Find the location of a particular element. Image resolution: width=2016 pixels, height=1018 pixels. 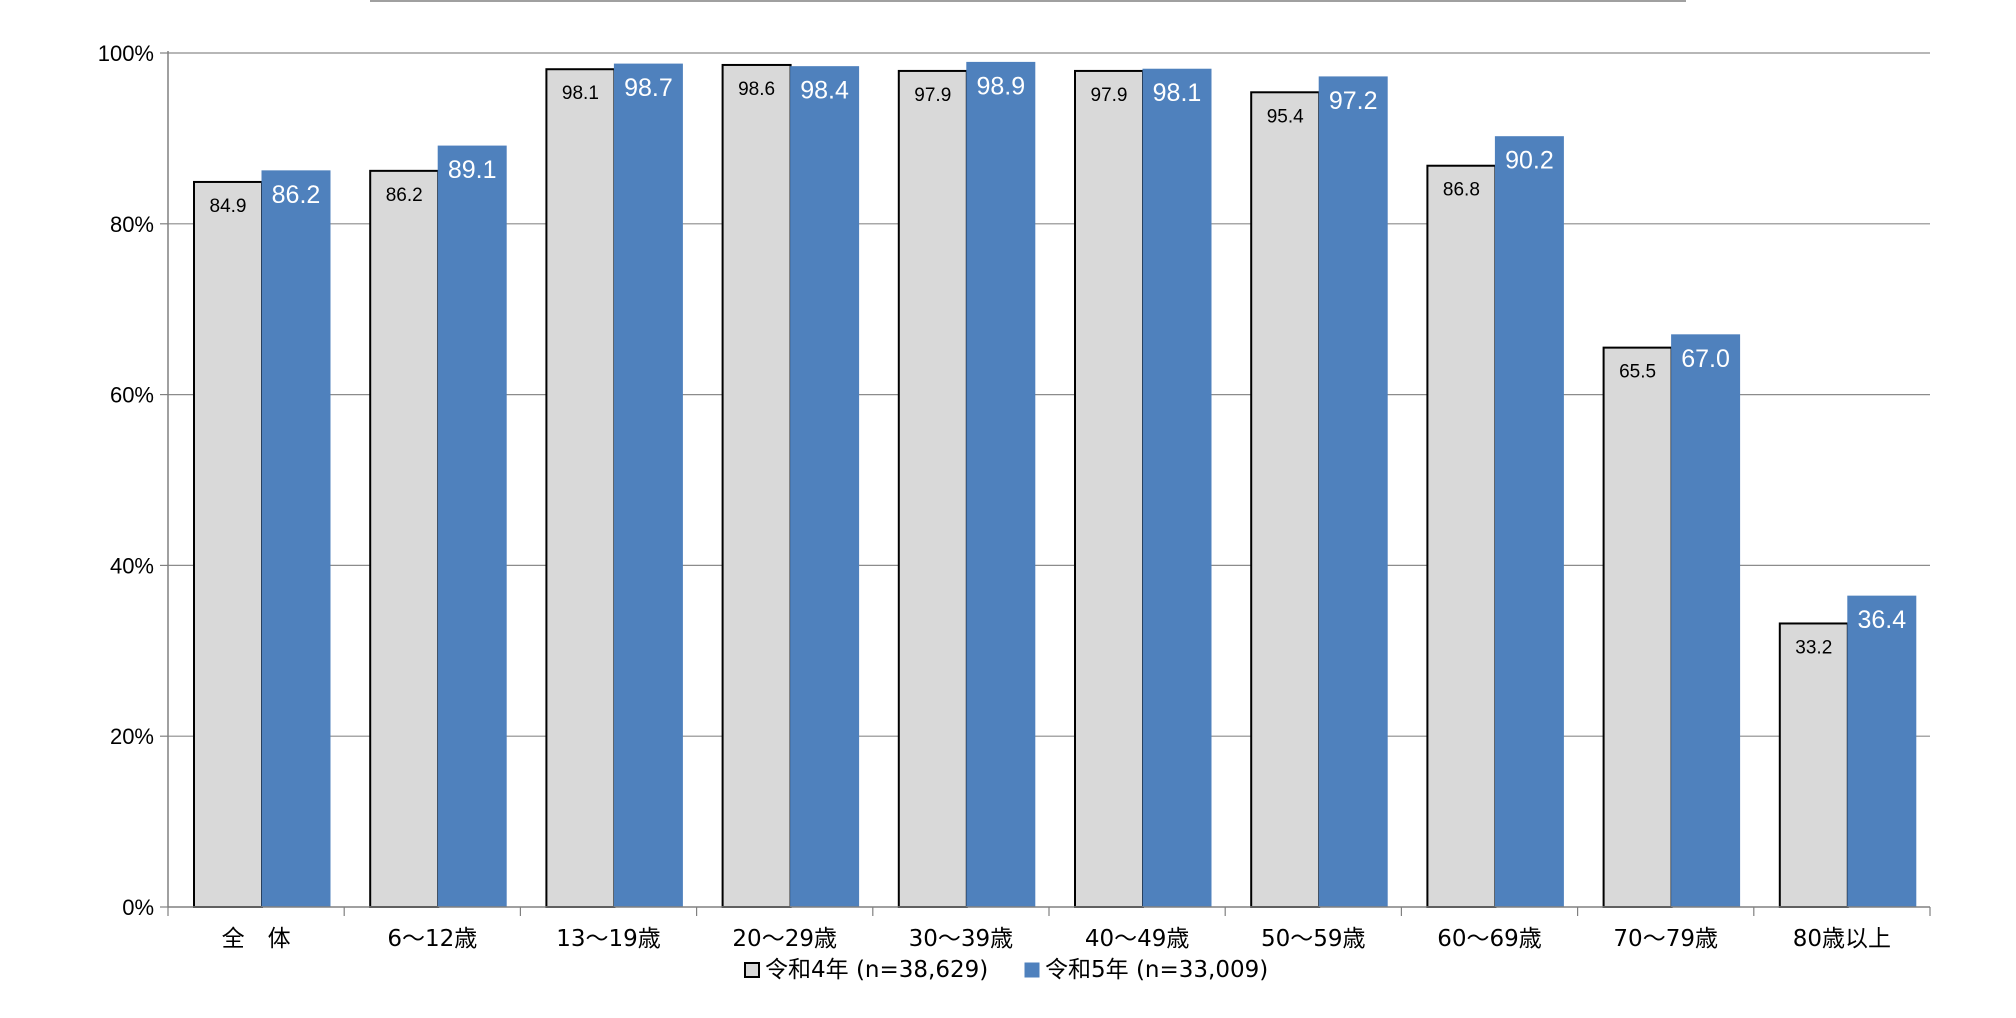

data-label: 36.4 is located at coordinates (1881, 620).